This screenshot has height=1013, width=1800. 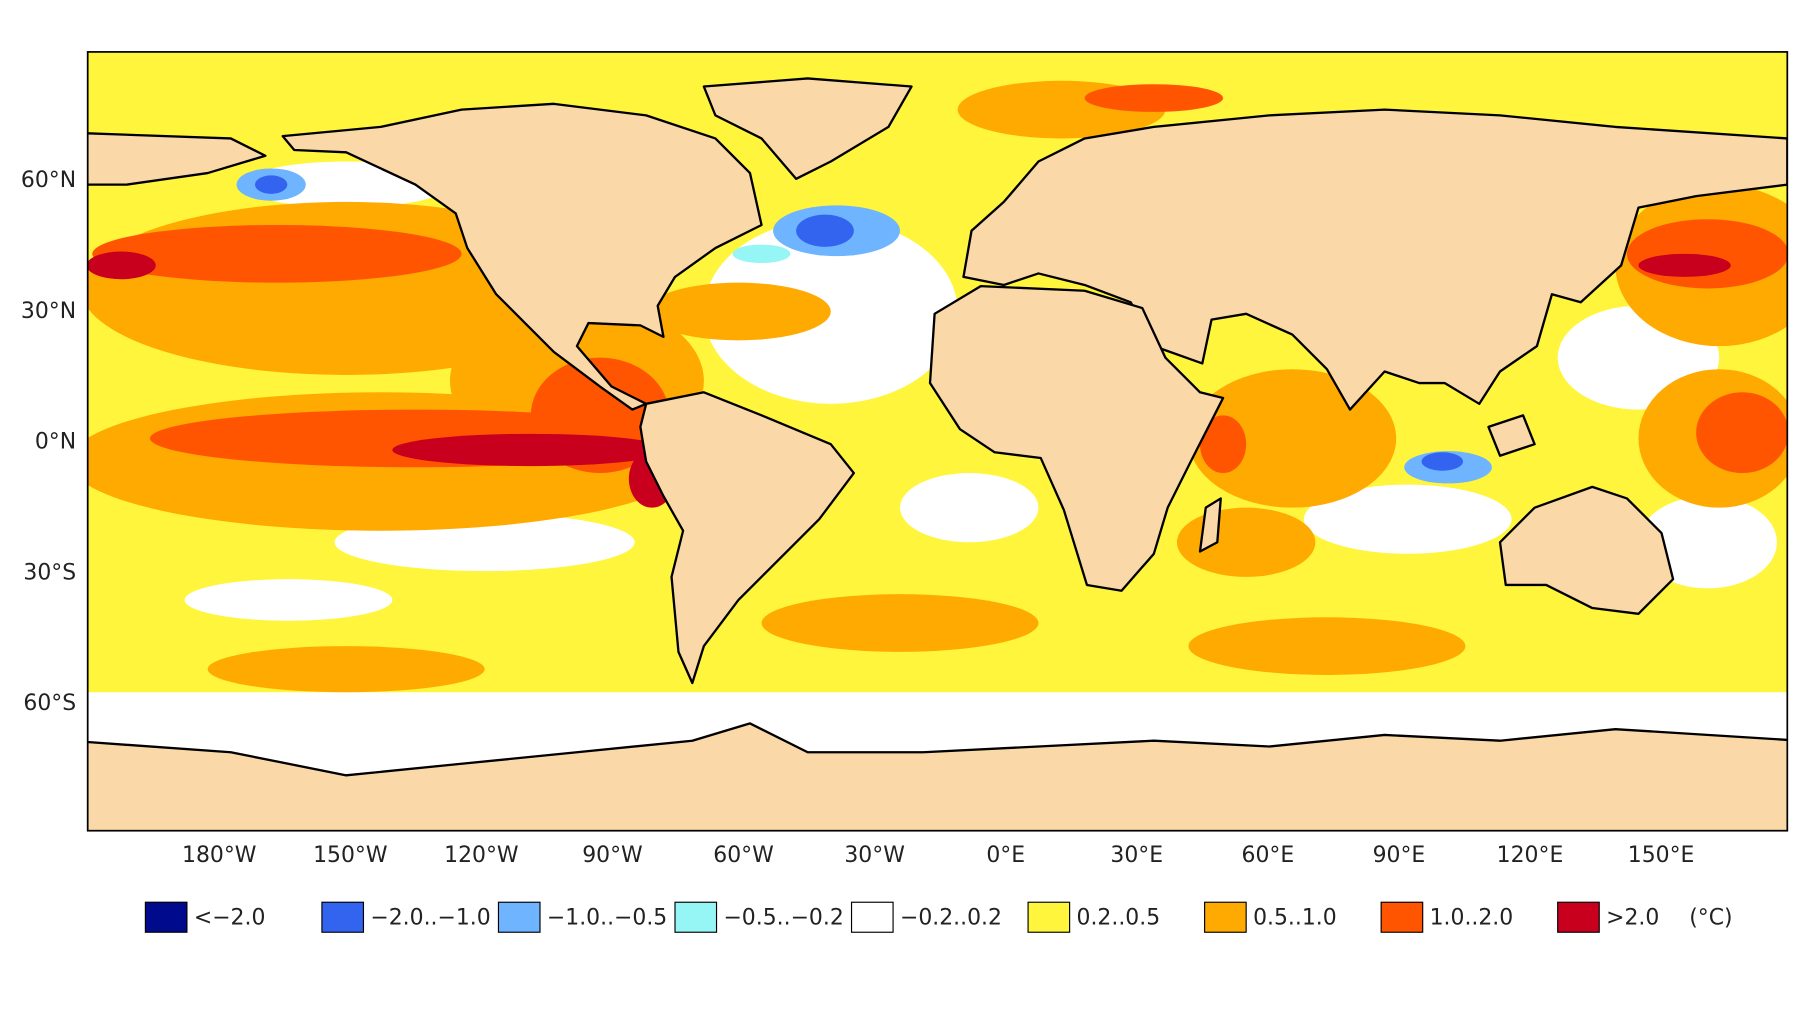 What do you see at coordinates (1472, 917) in the screenshot?
I see `legend-label: 1.0..2.0` at bounding box center [1472, 917].